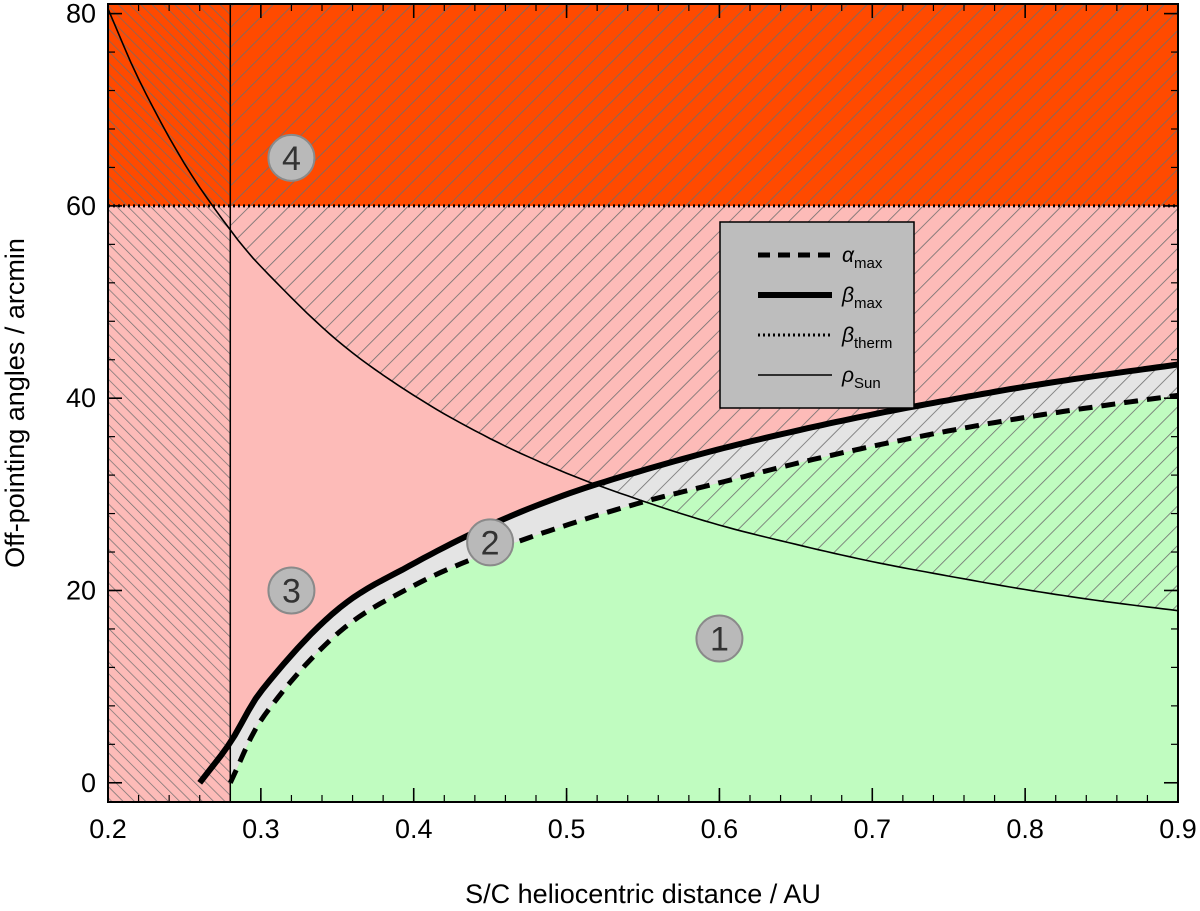 Image resolution: width=1200 pixels, height=911 pixels. What do you see at coordinates (88, 783) in the screenshot?
I see `y-tick-label: 0` at bounding box center [88, 783].